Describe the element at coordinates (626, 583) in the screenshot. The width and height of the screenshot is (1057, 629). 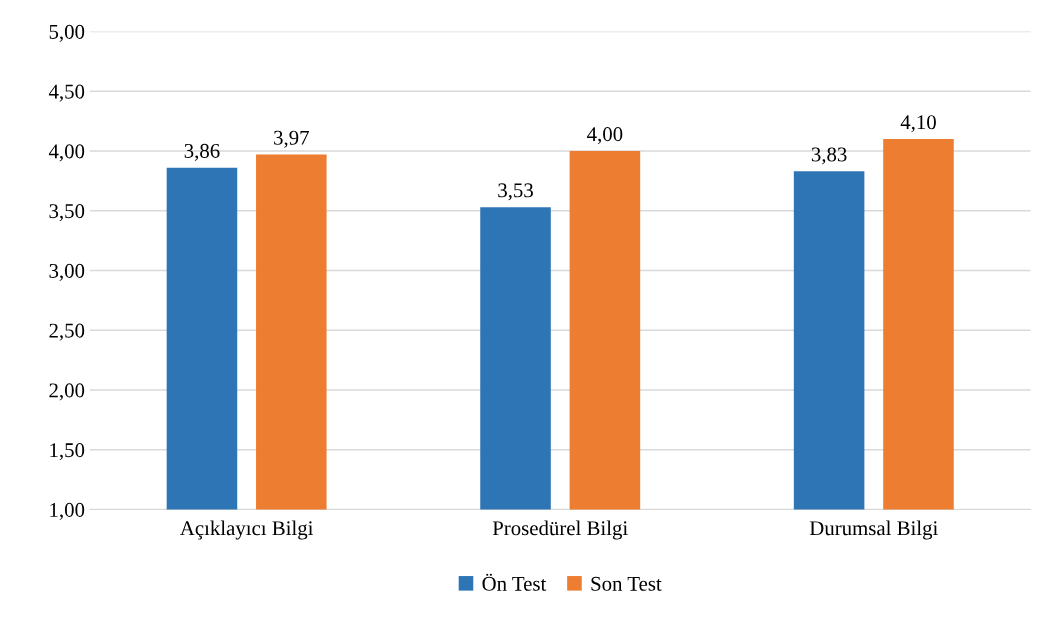
I see `legend-label: Son Test` at that location.